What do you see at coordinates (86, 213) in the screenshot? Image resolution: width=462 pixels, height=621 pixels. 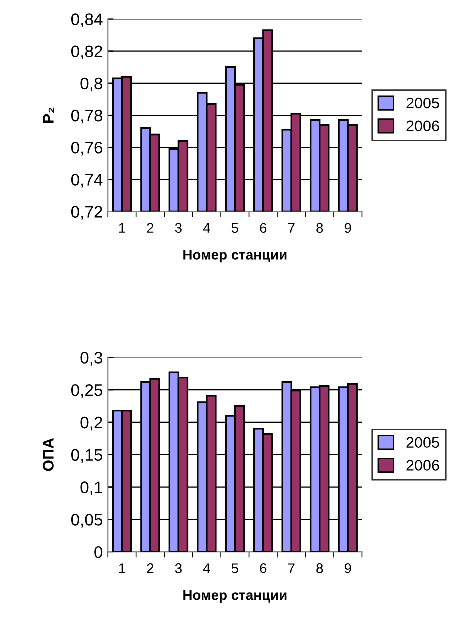 I see `y-tick-label: 0,72` at bounding box center [86, 213].